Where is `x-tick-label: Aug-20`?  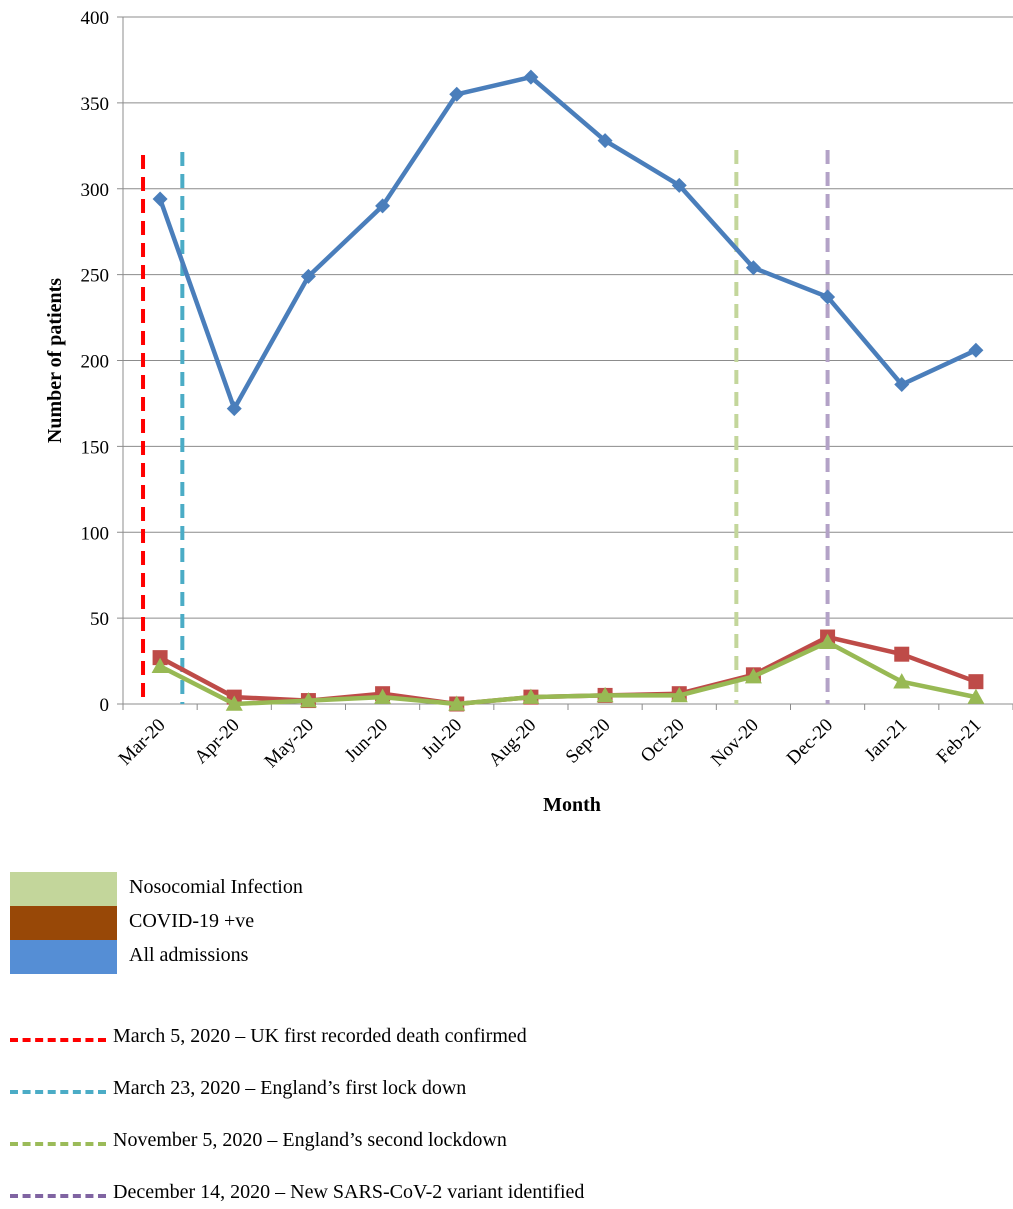
x-tick-label: Aug-20 is located at coordinates (513, 743).